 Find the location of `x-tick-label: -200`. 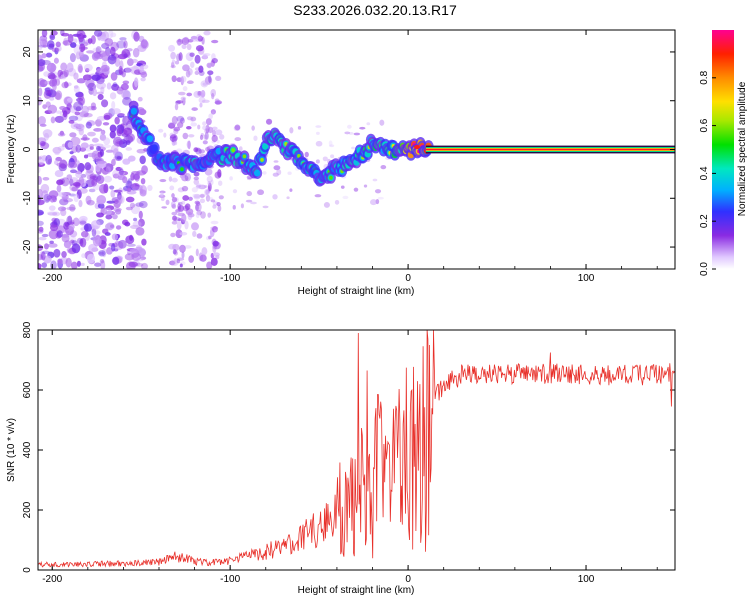

x-tick-label: -200 is located at coordinates (52, 579).